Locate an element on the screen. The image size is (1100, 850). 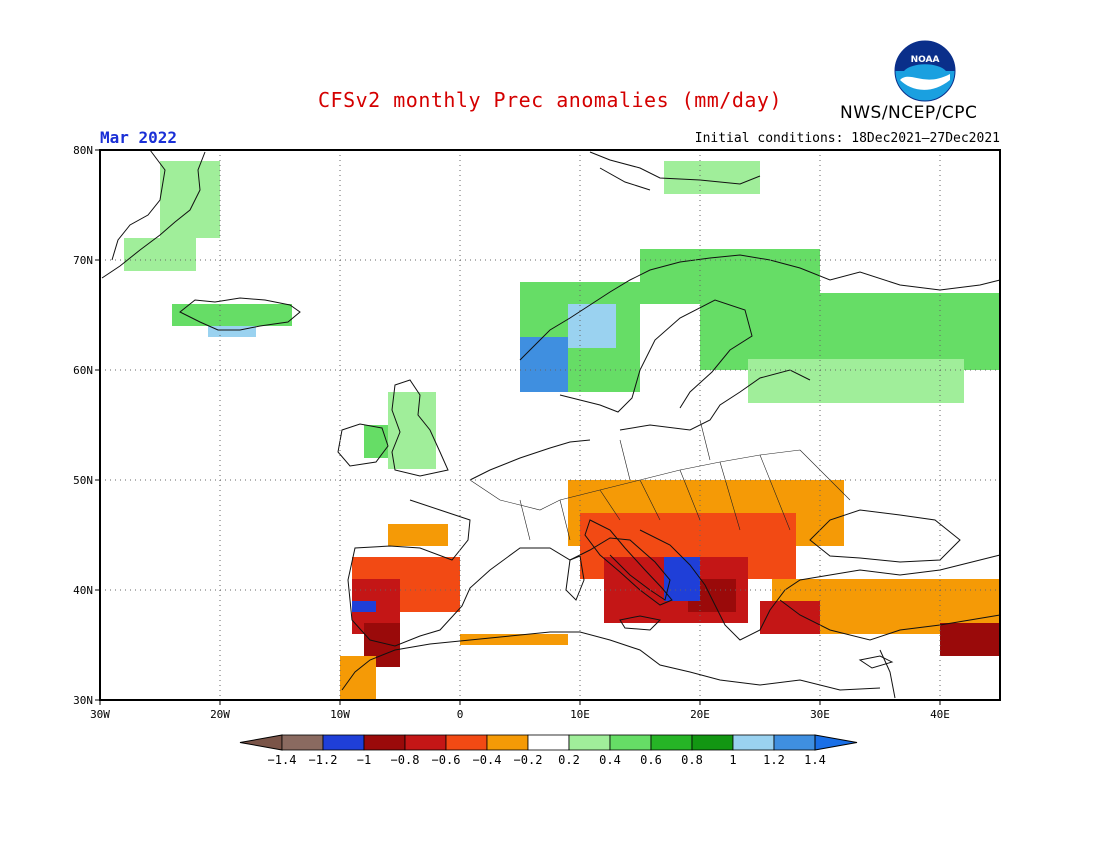
noaa-logo-icon: NOAA is located at coordinates (925, 71).